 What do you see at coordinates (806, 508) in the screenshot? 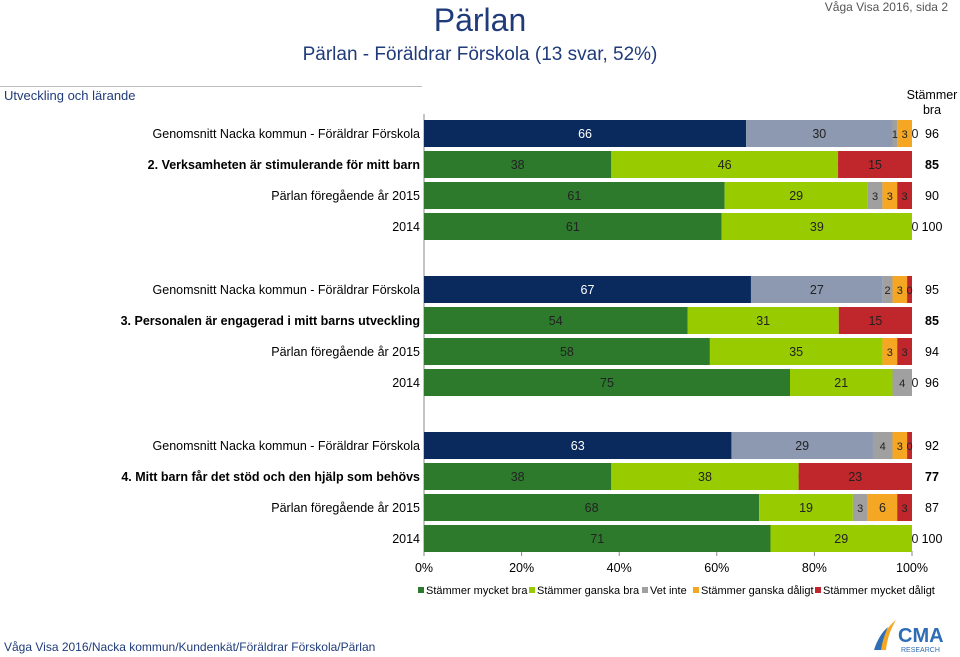
I see `bar-value-label: 19` at bounding box center [806, 508].